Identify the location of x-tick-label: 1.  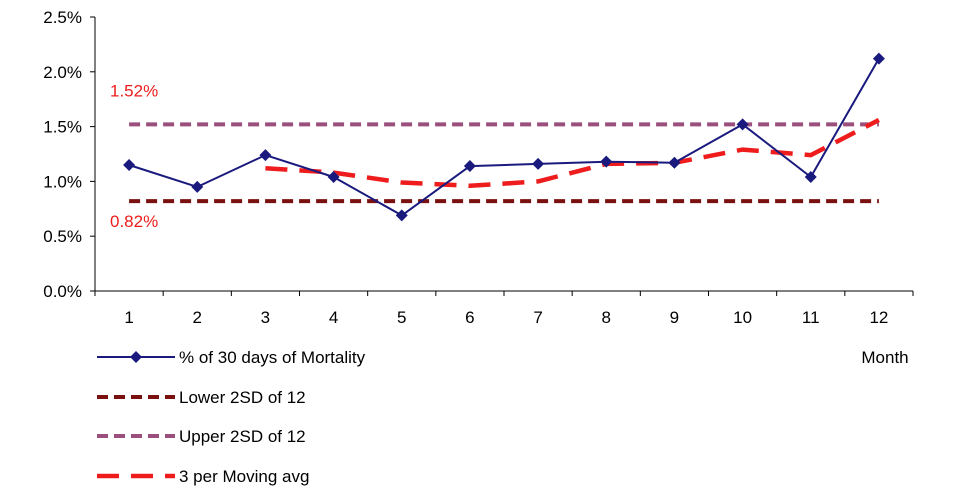
(128, 317).